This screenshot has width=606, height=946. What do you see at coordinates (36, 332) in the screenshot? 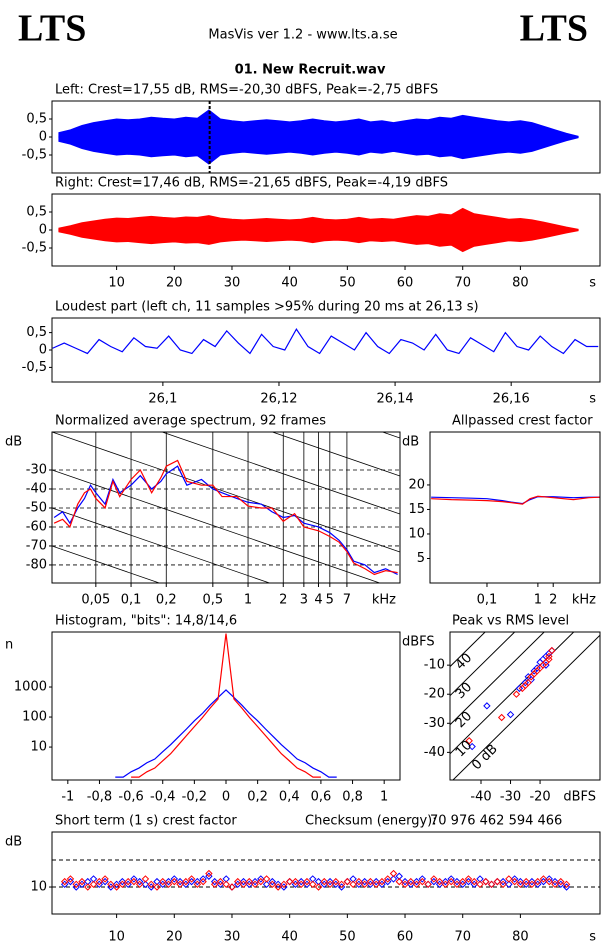
I see `y-tick-label: 0,5` at bounding box center [36, 332].